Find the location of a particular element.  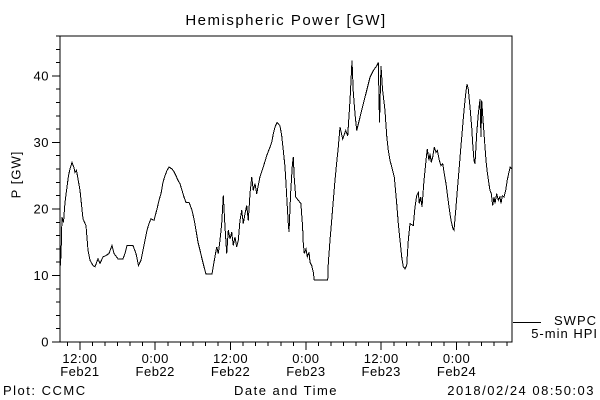

y-tick-label: 0 is located at coordinates (45, 342).